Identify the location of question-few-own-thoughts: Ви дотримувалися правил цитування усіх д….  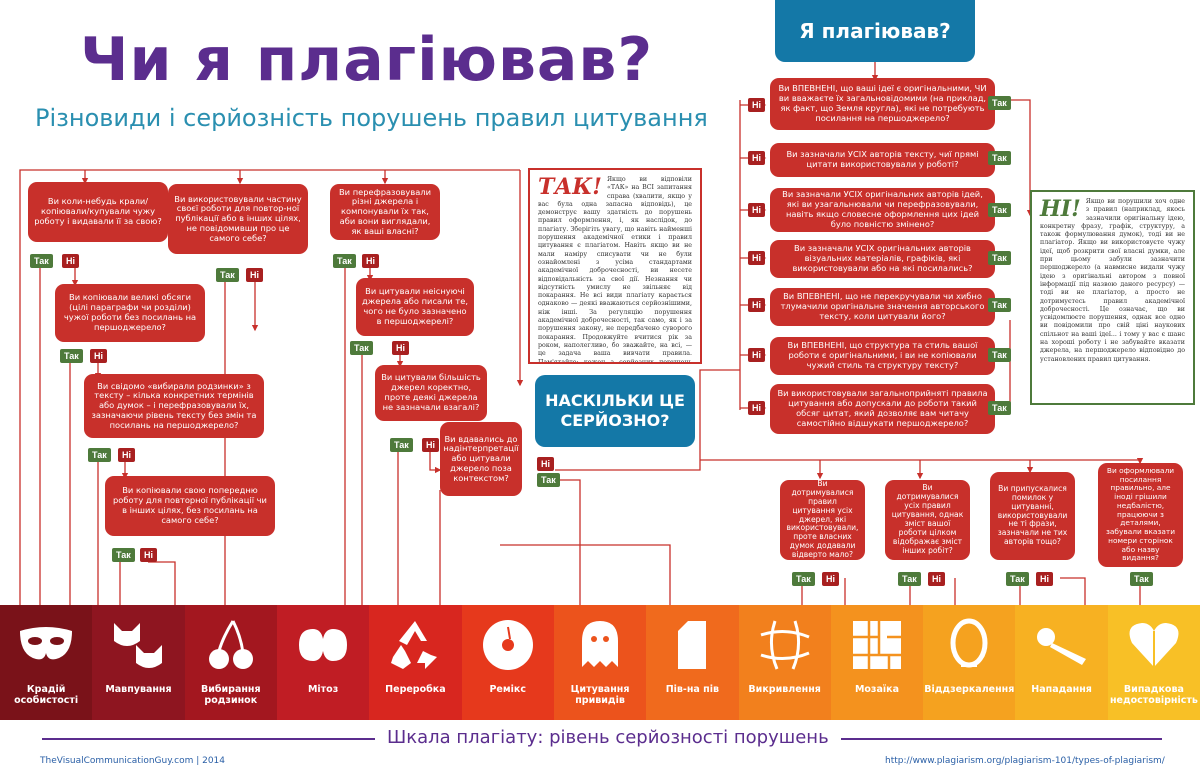
(822, 519).